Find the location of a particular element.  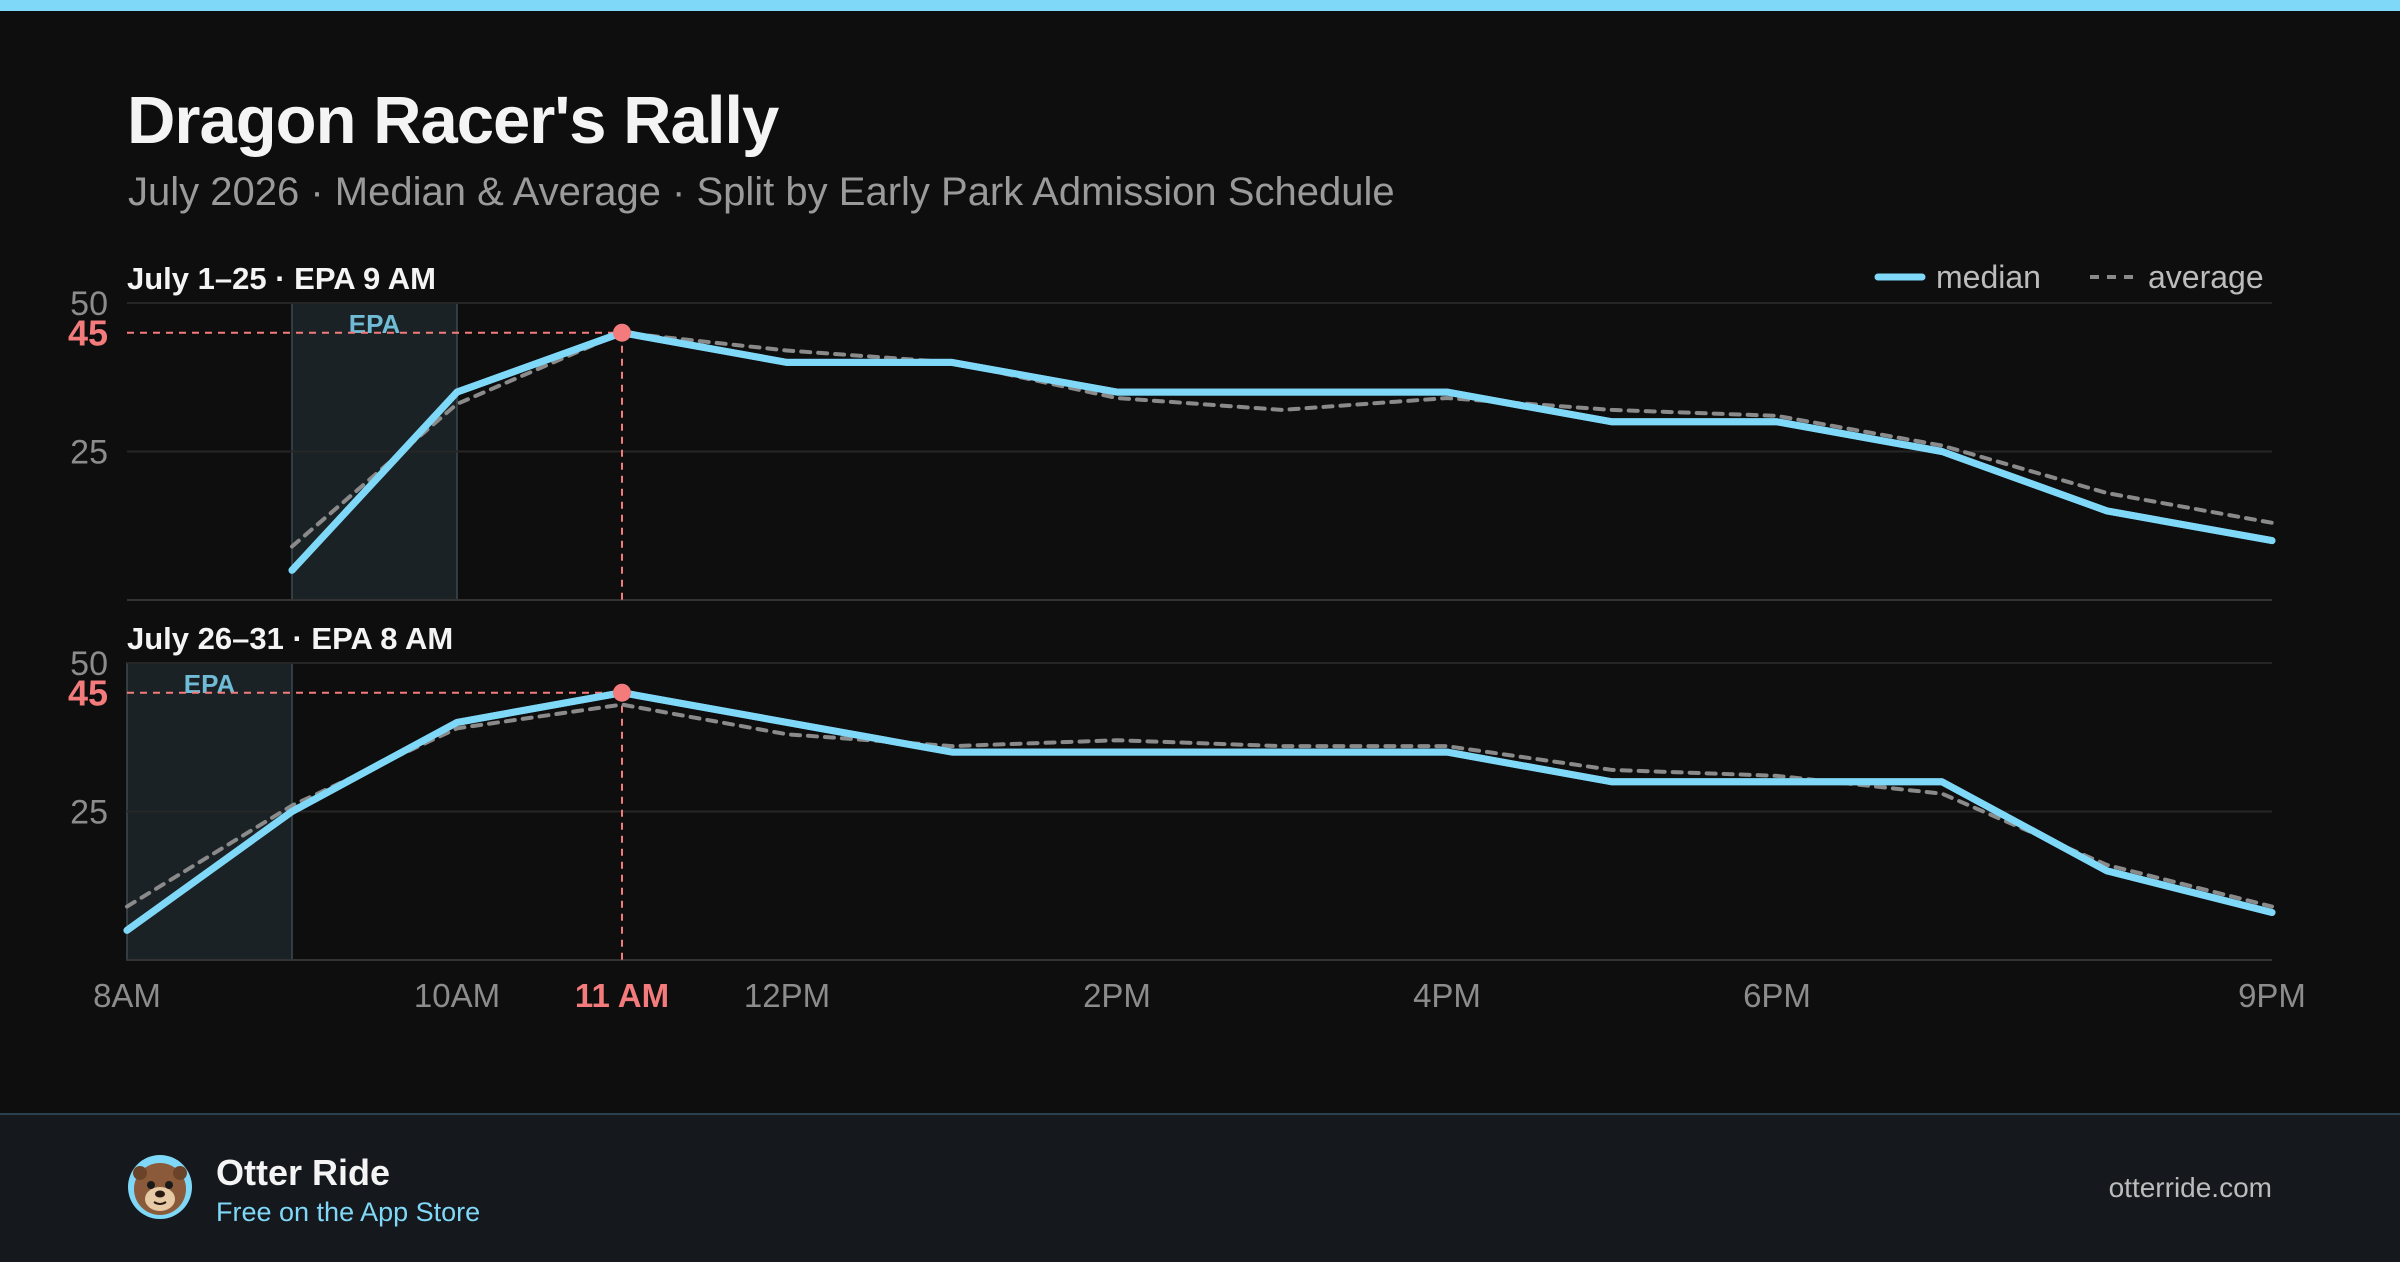

x-tick-label: 6PM is located at coordinates (1777, 995).